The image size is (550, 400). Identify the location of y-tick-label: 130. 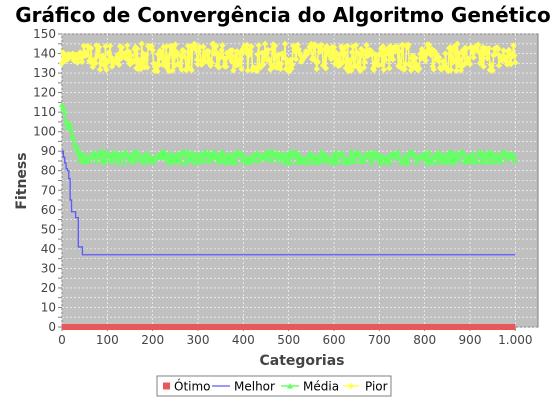
(44, 73).